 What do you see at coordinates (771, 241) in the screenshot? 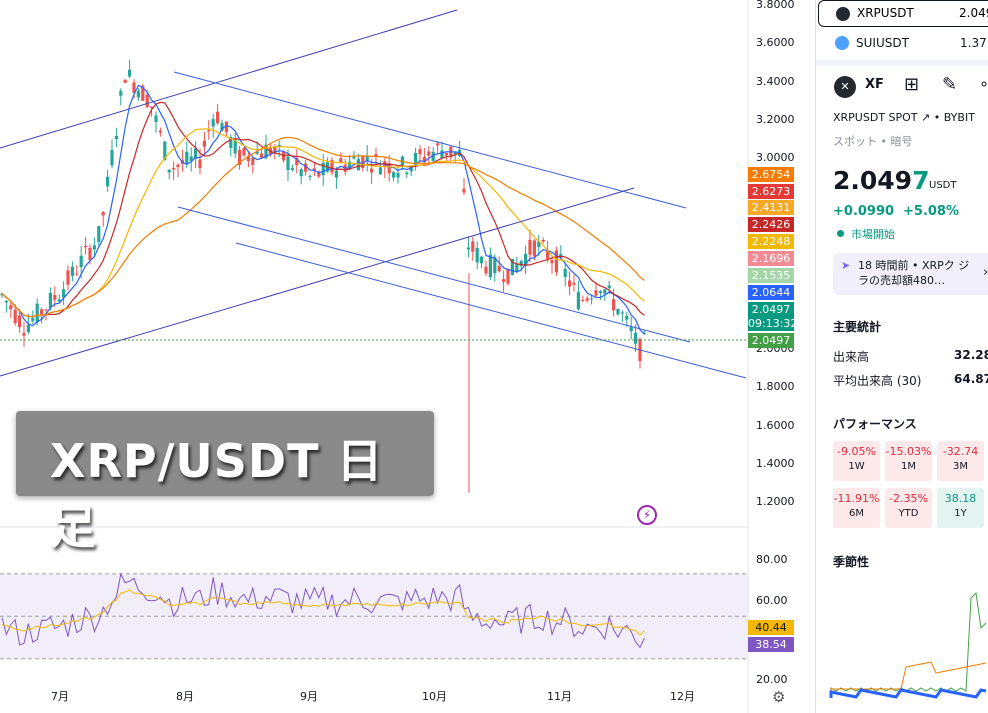
I see `price-tag: 2.2248` at bounding box center [771, 241].